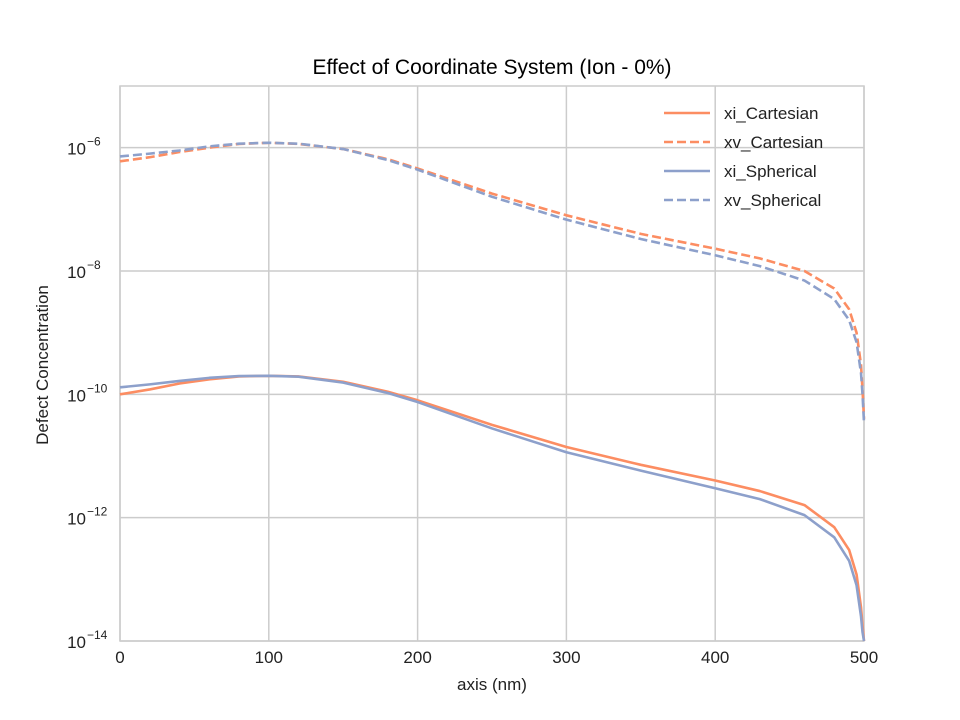 Image resolution: width=960 pixels, height=720 pixels. Describe the element at coordinates (97, 512) in the screenshot. I see `y-tick-exponent: −12` at that location.